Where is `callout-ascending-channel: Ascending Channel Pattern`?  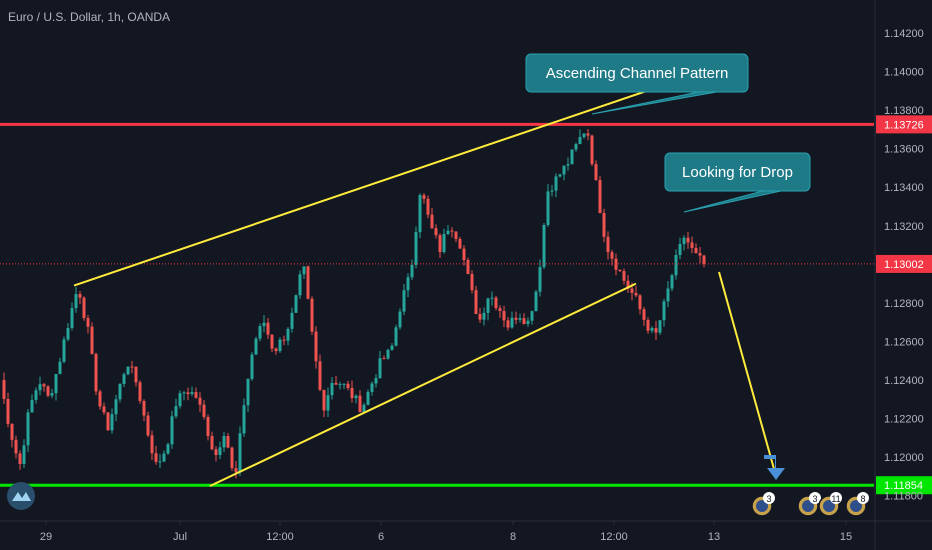
callout-ascending-channel: Ascending Channel Pattern is located at coordinates (637, 84).